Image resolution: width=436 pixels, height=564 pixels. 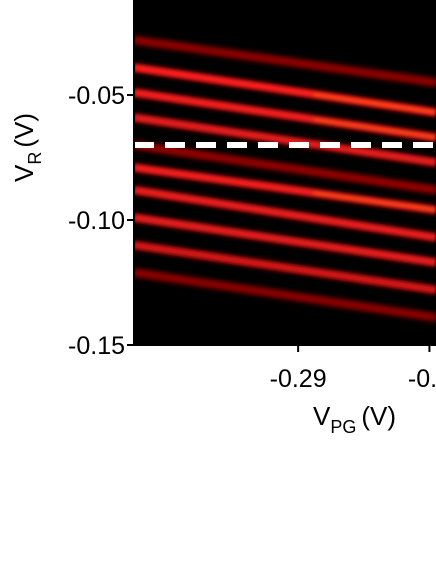 What do you see at coordinates (422, 379) in the screenshot?
I see `x-tick-label-2: -0.2` at bounding box center [422, 379].